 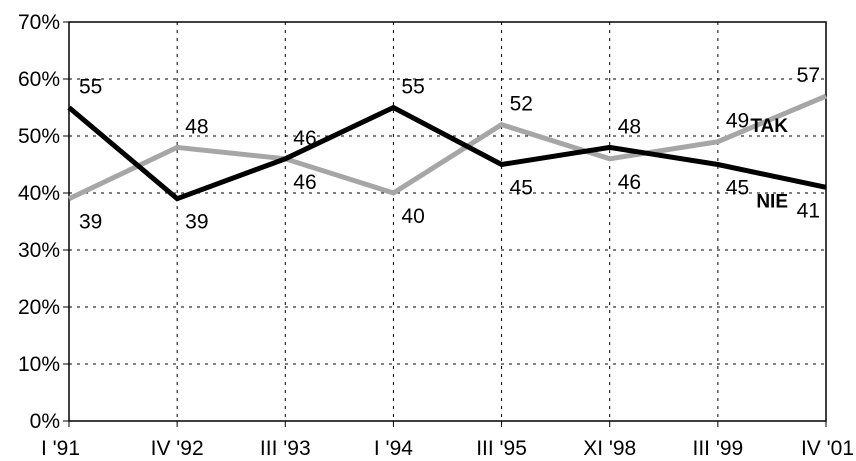 What do you see at coordinates (39, 193) in the screenshot?
I see `y-tick-label: 40%` at bounding box center [39, 193].